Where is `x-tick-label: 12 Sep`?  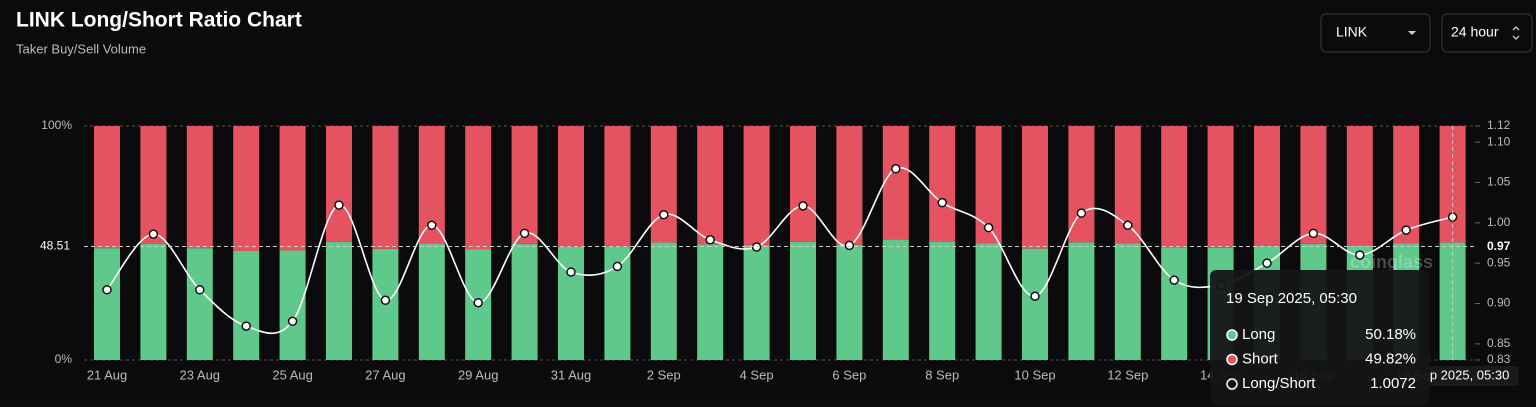 x-tick-label: 12 Sep is located at coordinates (1127, 374).